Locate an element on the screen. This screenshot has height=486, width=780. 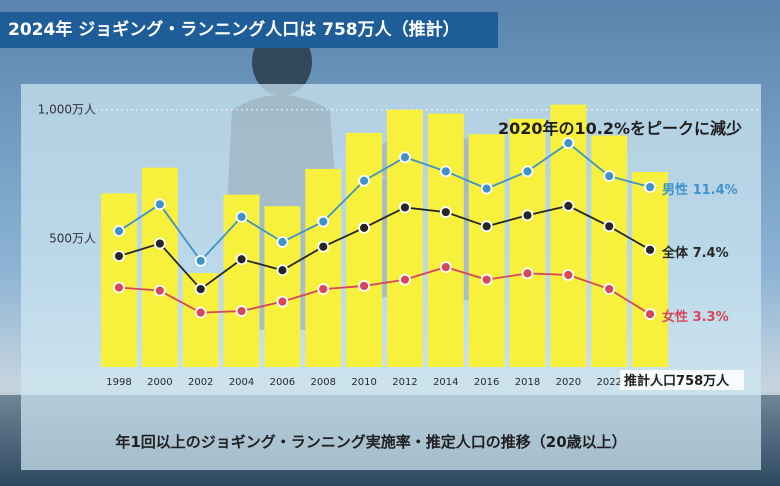
x-tick-label: 2006 is located at coordinates (282, 382).